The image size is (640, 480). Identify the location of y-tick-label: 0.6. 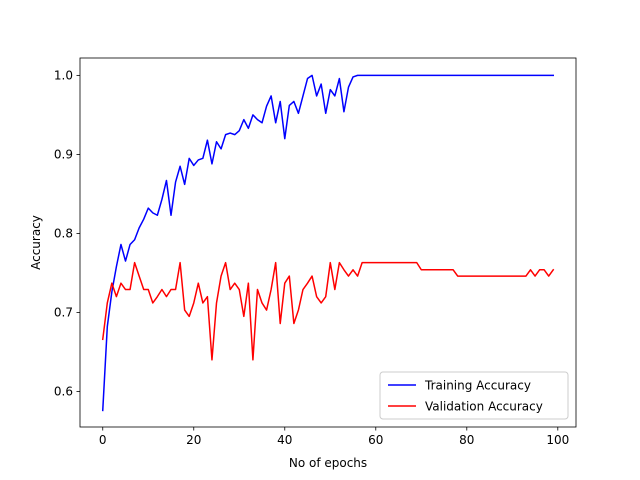
(63, 392).